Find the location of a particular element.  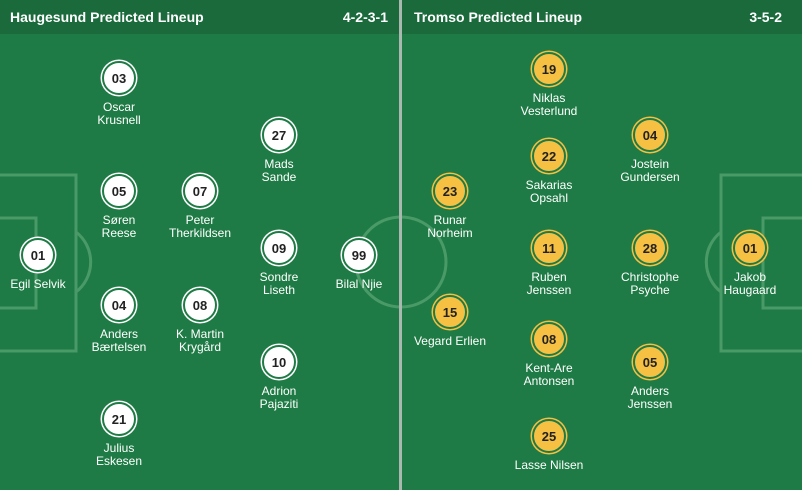

away-header: Tromso Predicted Lineup 3-5-2 is located at coordinates (602, 17).